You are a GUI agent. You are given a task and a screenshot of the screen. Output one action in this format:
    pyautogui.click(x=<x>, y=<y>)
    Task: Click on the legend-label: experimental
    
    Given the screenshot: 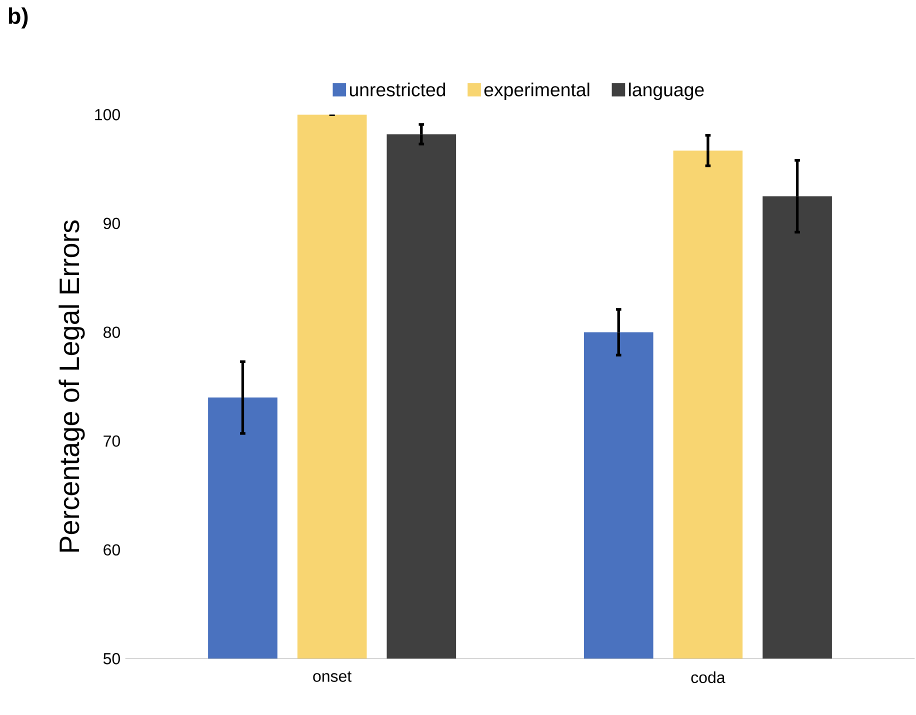 What is the action you would take?
    pyautogui.click(x=537, y=91)
    